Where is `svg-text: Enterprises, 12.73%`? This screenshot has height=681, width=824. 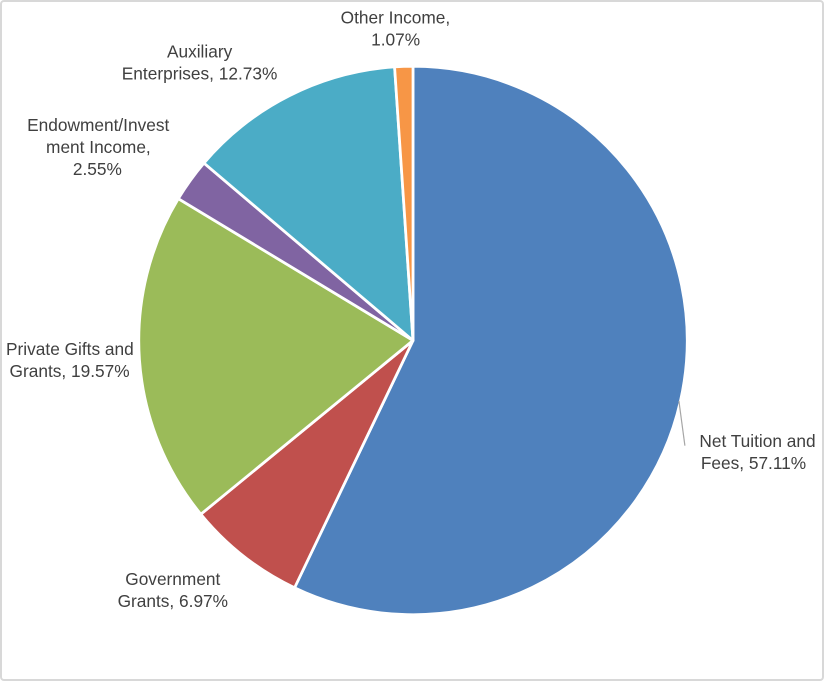
svg-text: Enterprises, 12.73% is located at coordinates (200, 73).